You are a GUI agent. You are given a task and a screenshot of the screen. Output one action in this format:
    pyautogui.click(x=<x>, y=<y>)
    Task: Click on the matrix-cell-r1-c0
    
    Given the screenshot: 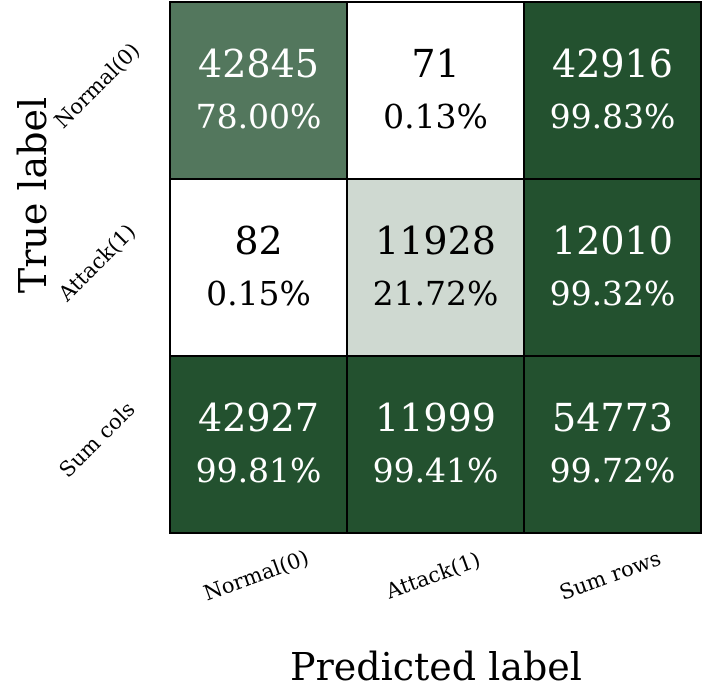 What is the action you would take?
    pyautogui.click(x=258, y=267)
    